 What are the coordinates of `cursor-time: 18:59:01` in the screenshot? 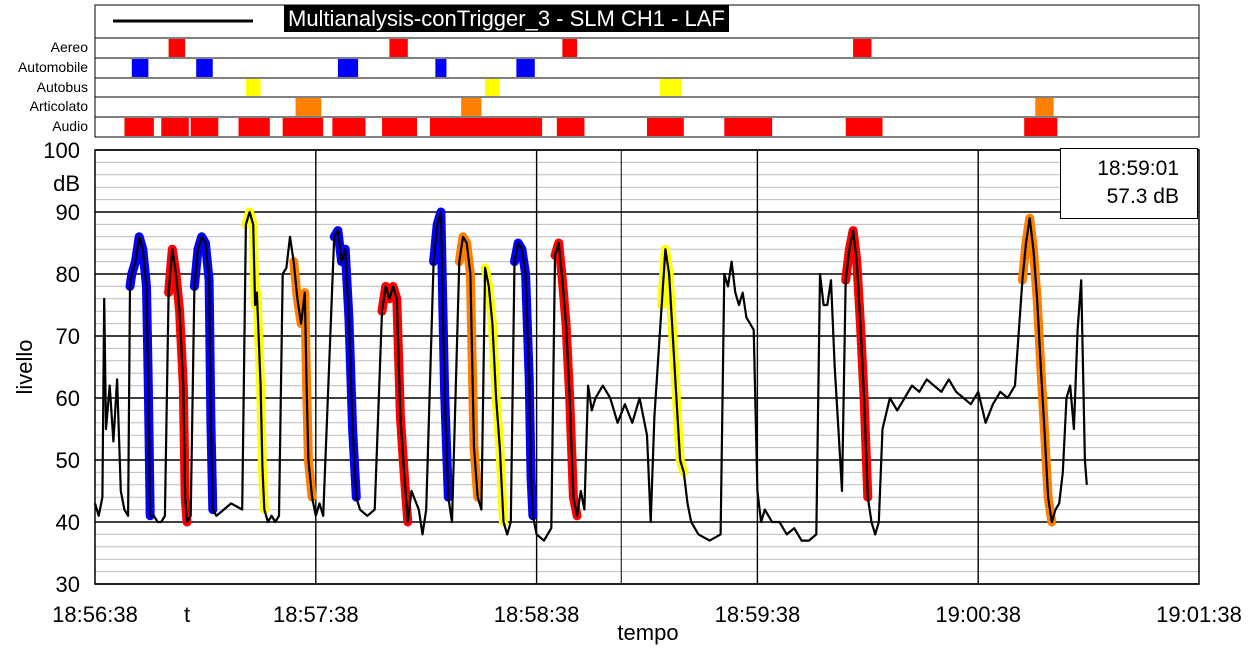 It's located at (1138, 168).